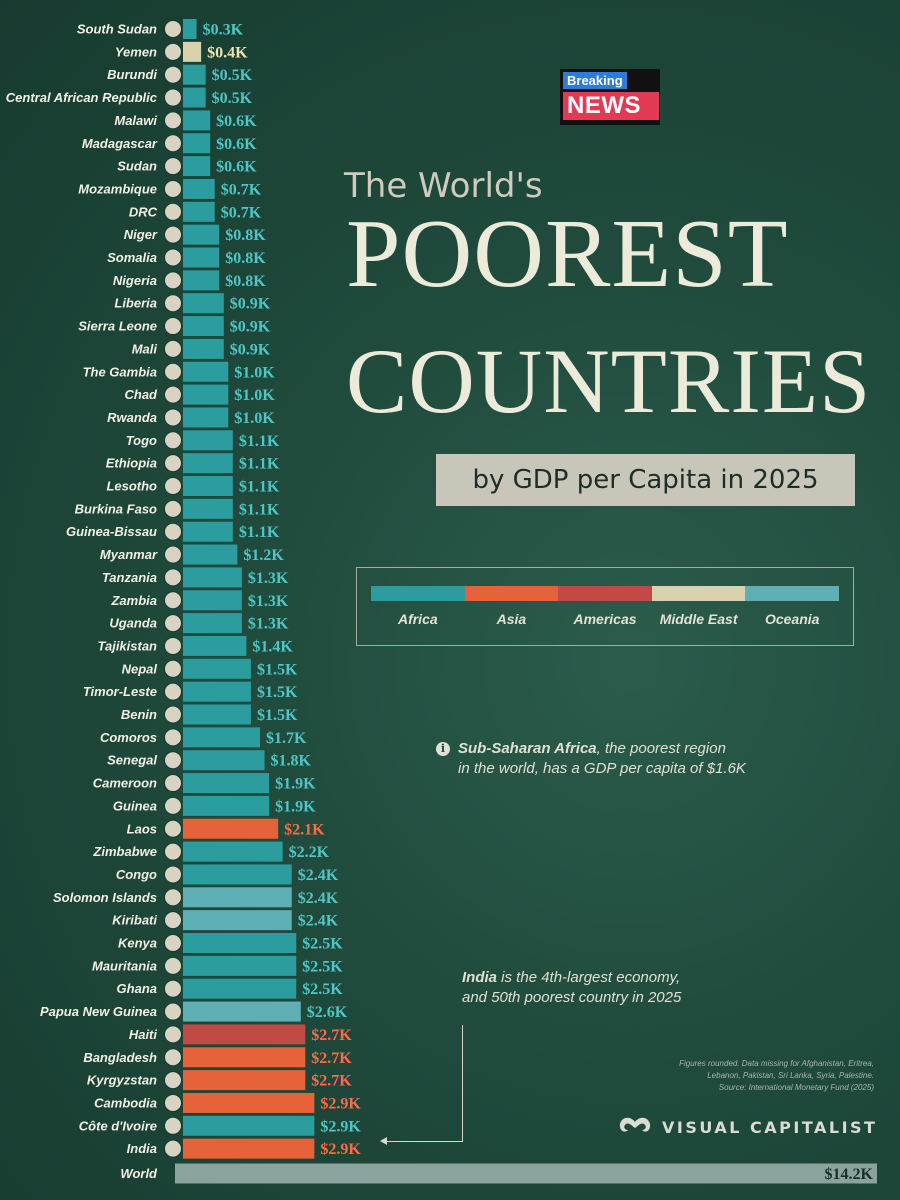 The width and height of the screenshot is (900, 1200). Describe the element at coordinates (173, 1057) in the screenshot. I see `flag-icon-bangladesh` at that location.